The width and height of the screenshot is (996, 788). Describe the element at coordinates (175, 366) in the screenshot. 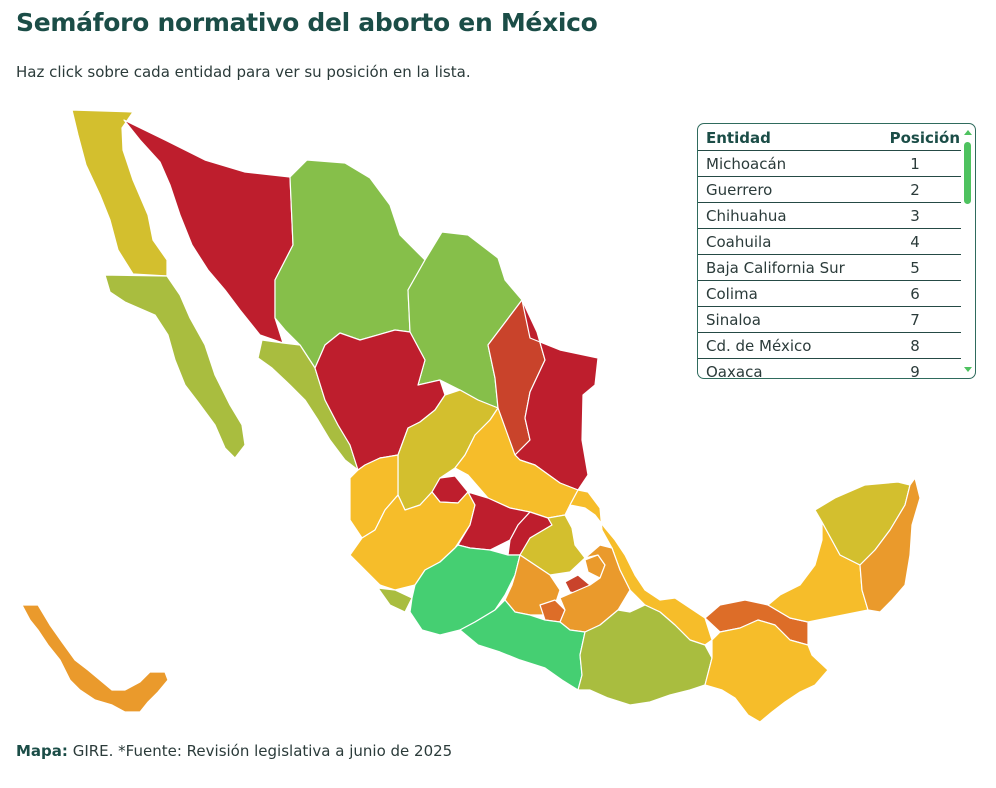

I see `state-baja-california-sur` at that location.